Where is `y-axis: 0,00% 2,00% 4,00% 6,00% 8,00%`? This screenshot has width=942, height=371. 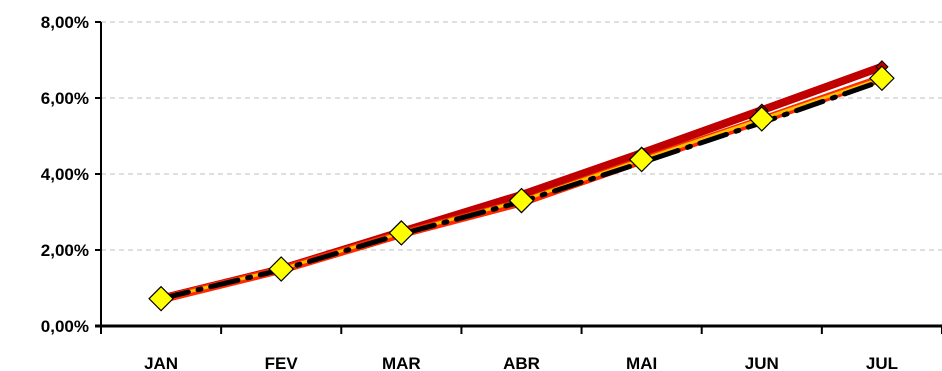
y-axis: 0,00% 2,00% 4,00% 6,00% 8,00% is located at coordinates (71, 174).